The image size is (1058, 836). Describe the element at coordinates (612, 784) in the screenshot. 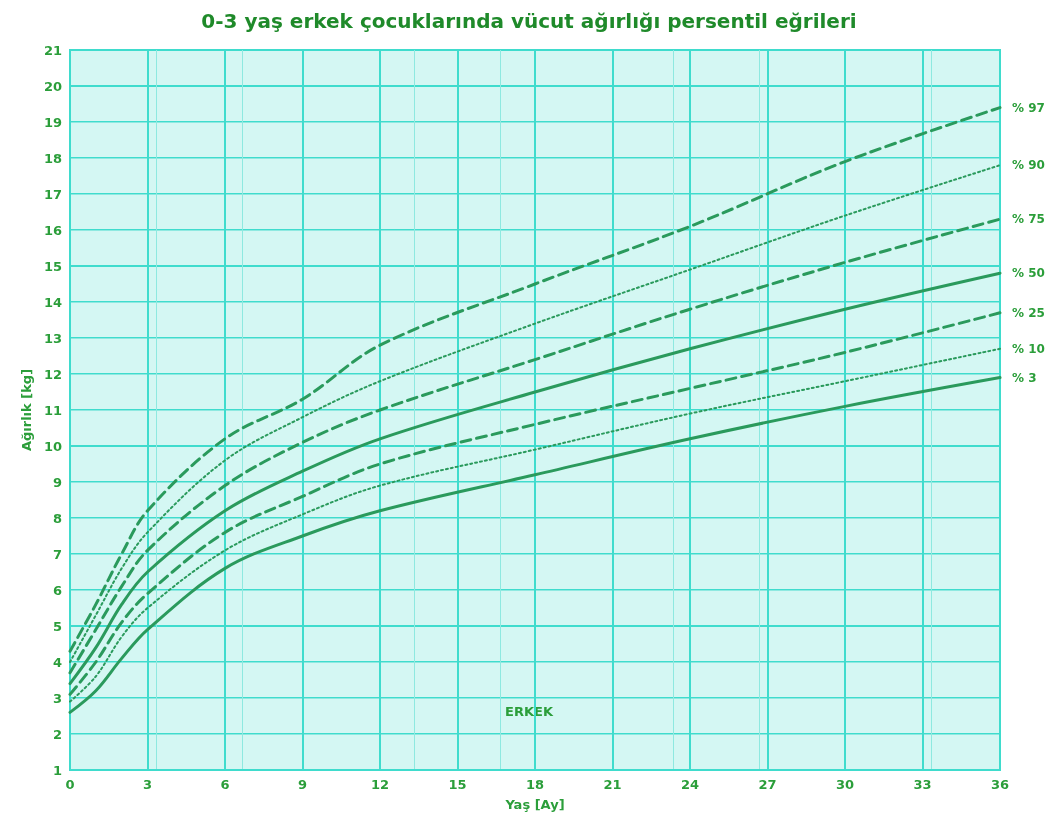

I see `x-tick-label: 21` at that location.